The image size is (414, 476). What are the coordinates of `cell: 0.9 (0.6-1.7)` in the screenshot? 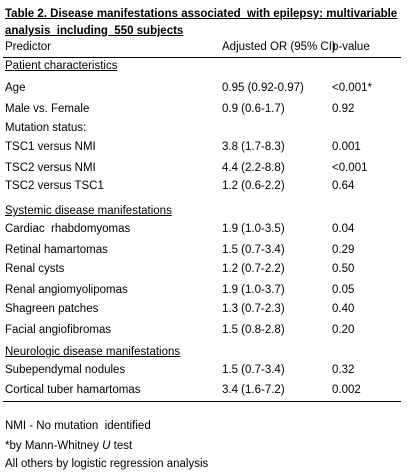 It's located at (253, 109).